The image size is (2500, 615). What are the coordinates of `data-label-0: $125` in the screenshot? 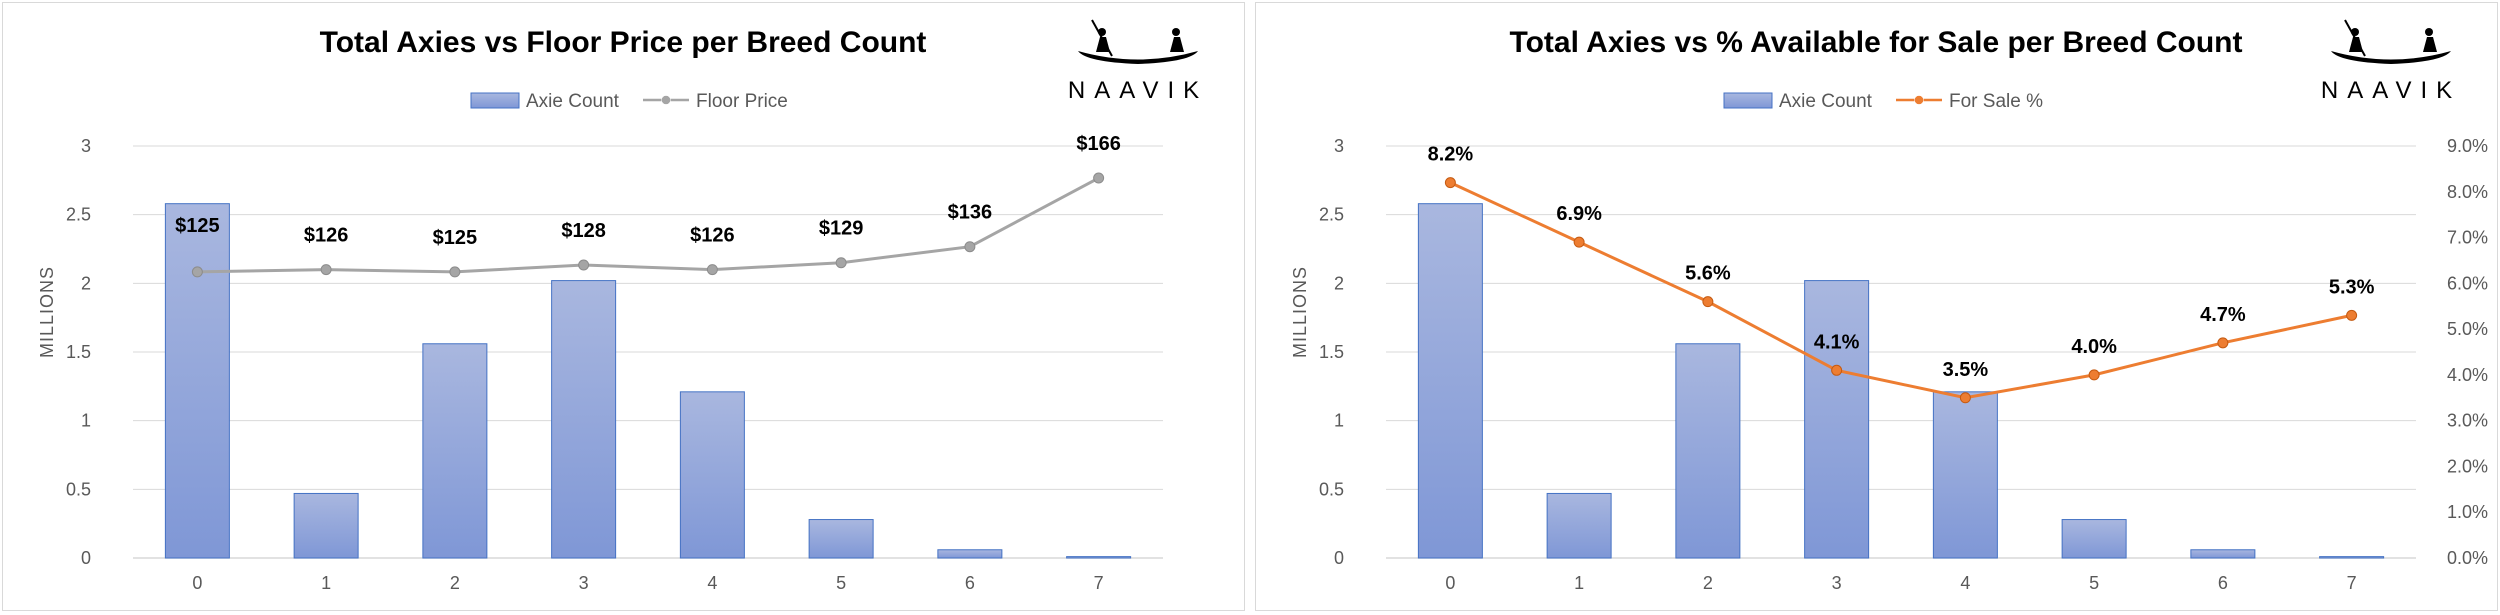 It's located at (197, 226).